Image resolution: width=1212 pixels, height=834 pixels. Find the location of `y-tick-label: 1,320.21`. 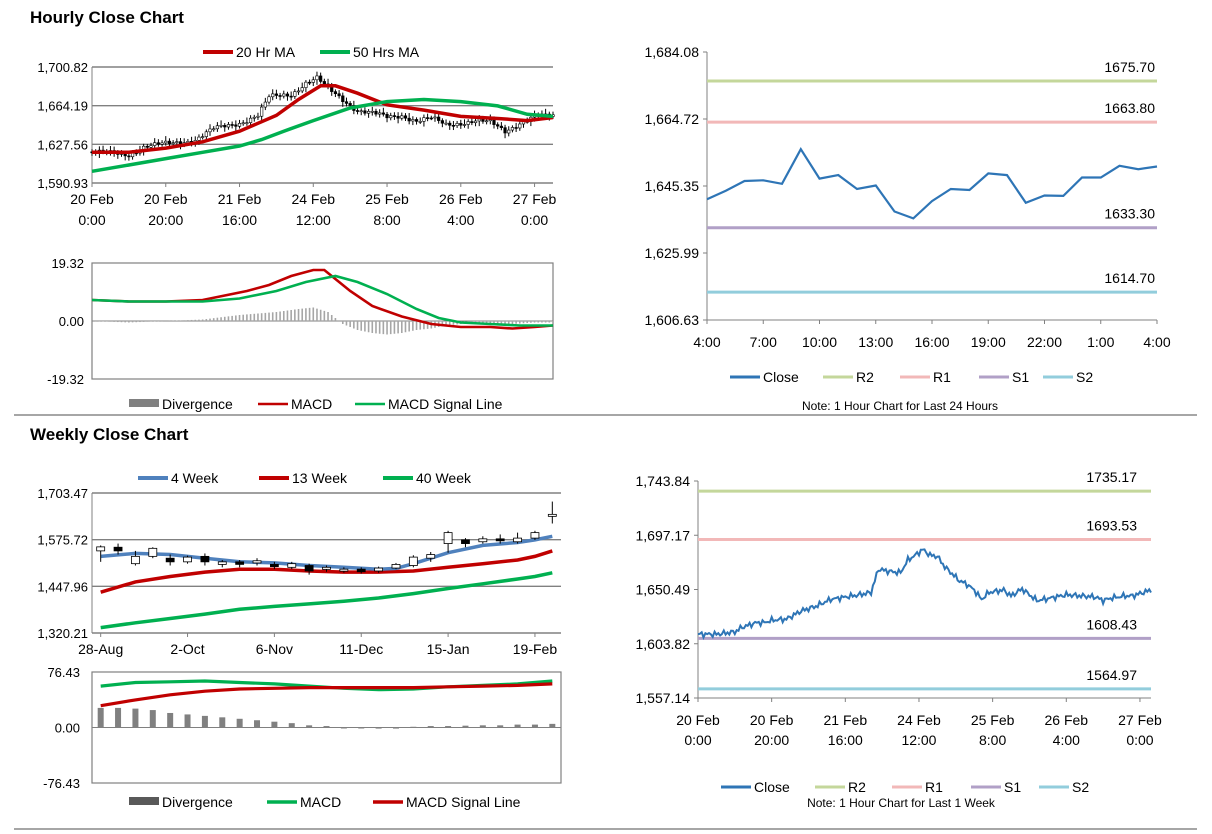

y-tick-label: 1,320.21 is located at coordinates (62, 633).